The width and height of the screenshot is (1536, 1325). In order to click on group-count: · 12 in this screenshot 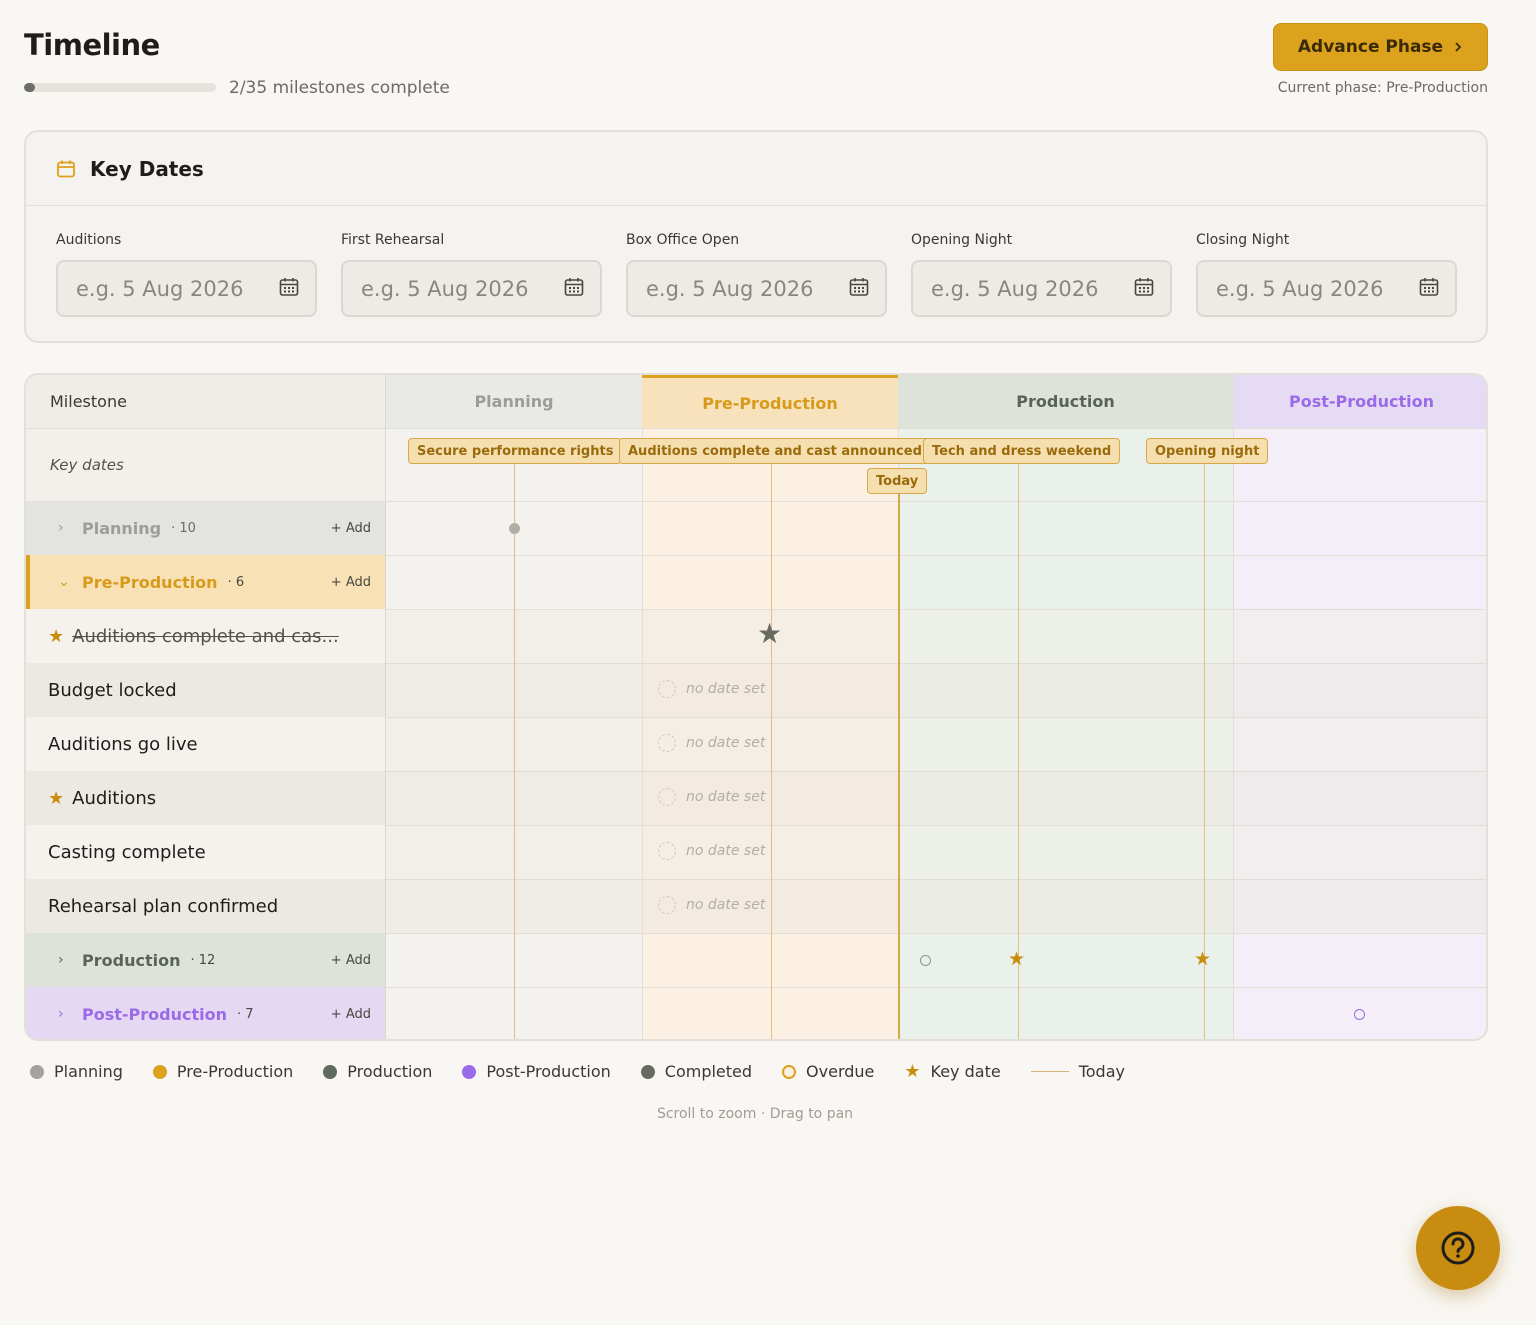, I will do `click(203, 960)`.